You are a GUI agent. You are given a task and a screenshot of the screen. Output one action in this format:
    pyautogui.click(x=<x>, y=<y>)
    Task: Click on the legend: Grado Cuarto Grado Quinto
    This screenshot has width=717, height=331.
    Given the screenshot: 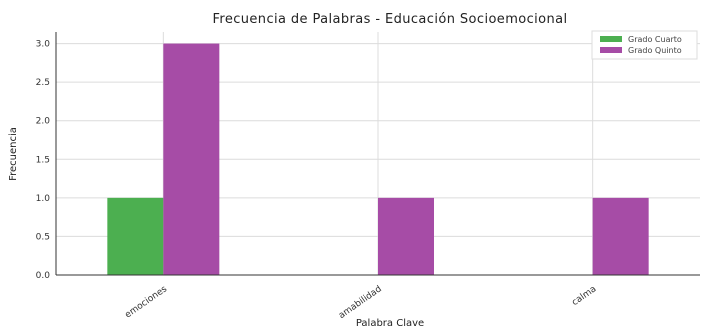 What is the action you would take?
    pyautogui.click(x=644, y=45)
    